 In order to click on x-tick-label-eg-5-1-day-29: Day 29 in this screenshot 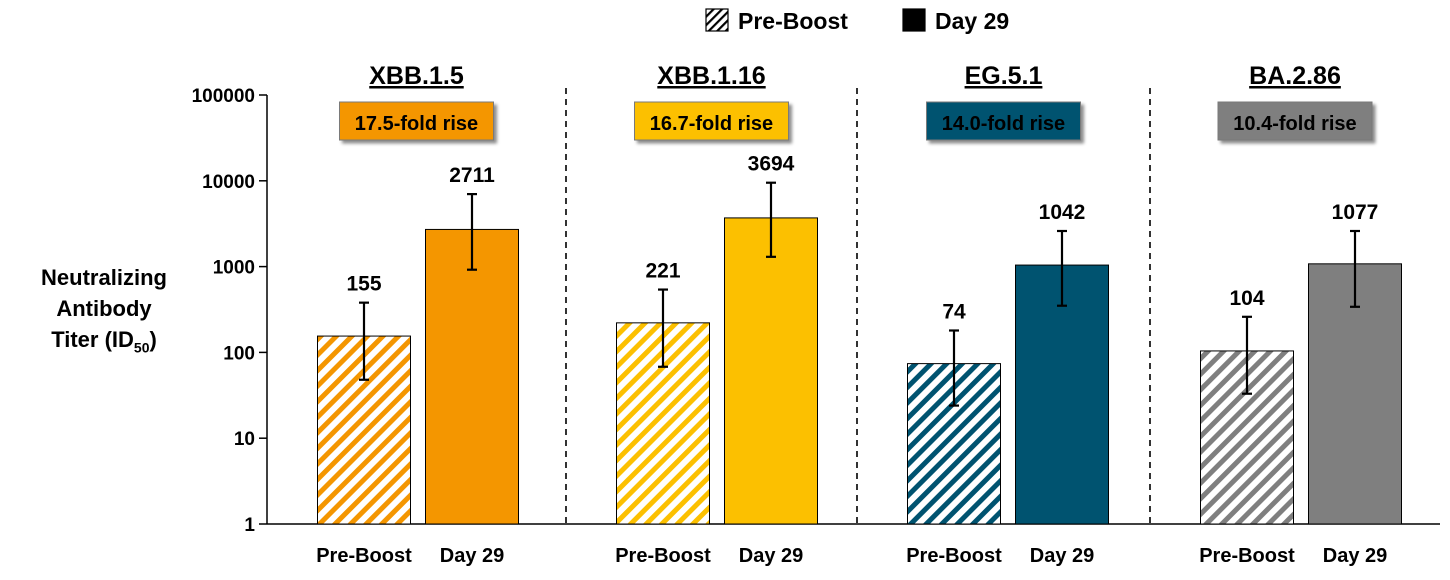, I will do `click(1062, 556)`.